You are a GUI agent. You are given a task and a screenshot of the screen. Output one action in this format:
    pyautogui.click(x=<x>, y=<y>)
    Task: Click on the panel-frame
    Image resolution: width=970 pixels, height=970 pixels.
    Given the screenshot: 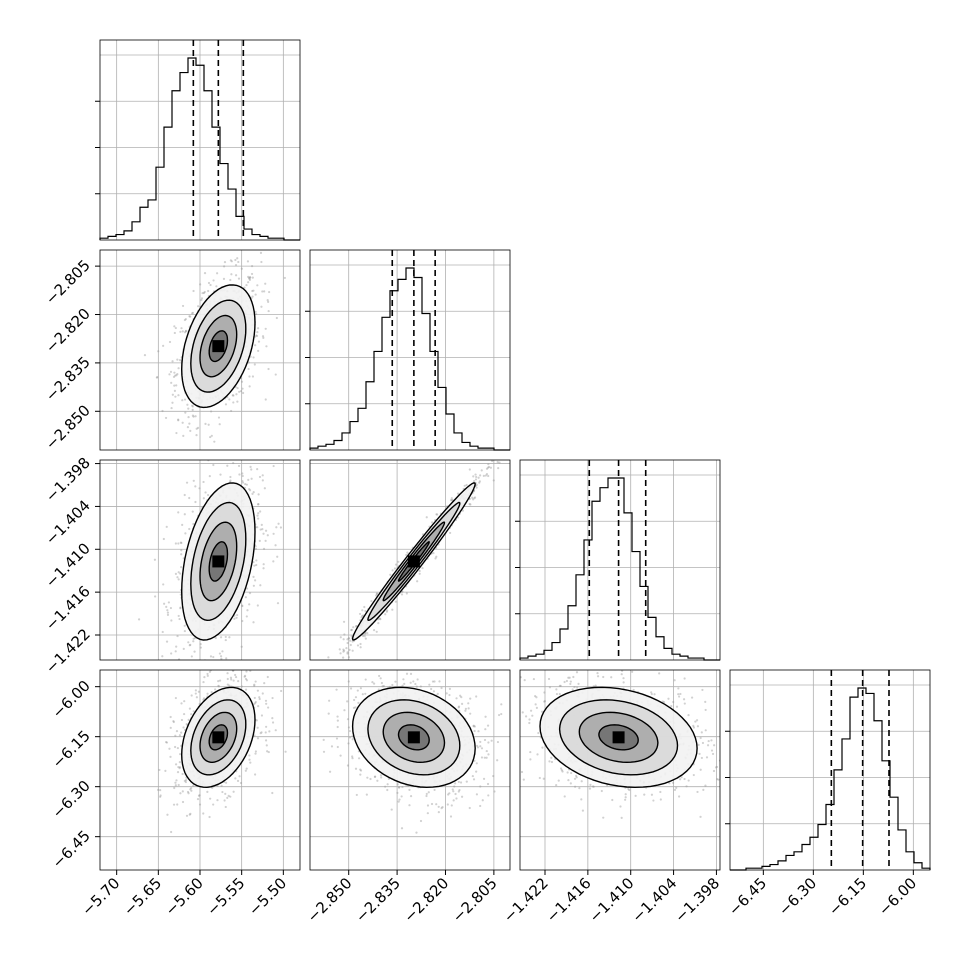 What is the action you would take?
    pyautogui.click(x=620, y=560)
    